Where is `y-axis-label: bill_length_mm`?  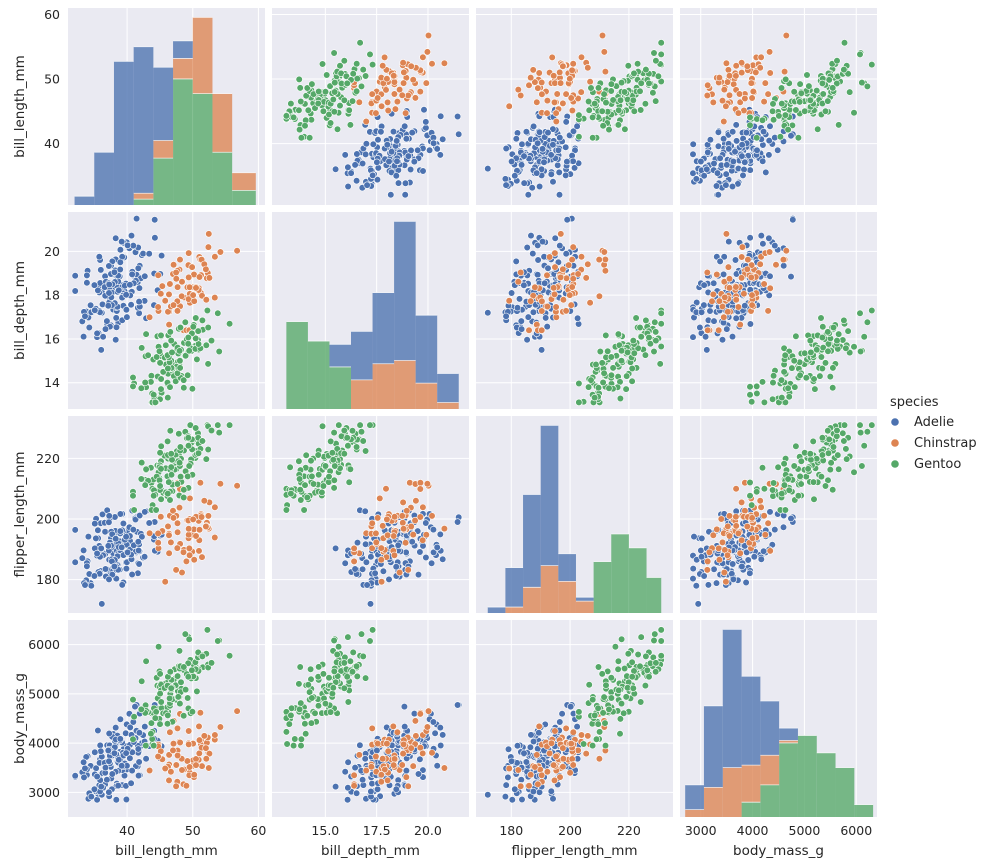 y-axis-label: bill_length_mm is located at coordinates (20, 106).